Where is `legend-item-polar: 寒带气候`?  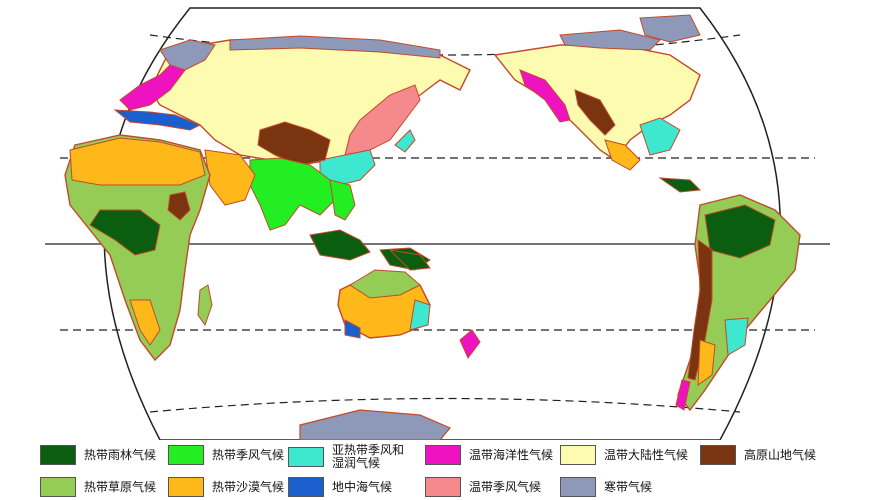
legend-item-polar: 寒带气候 is located at coordinates (606, 487).